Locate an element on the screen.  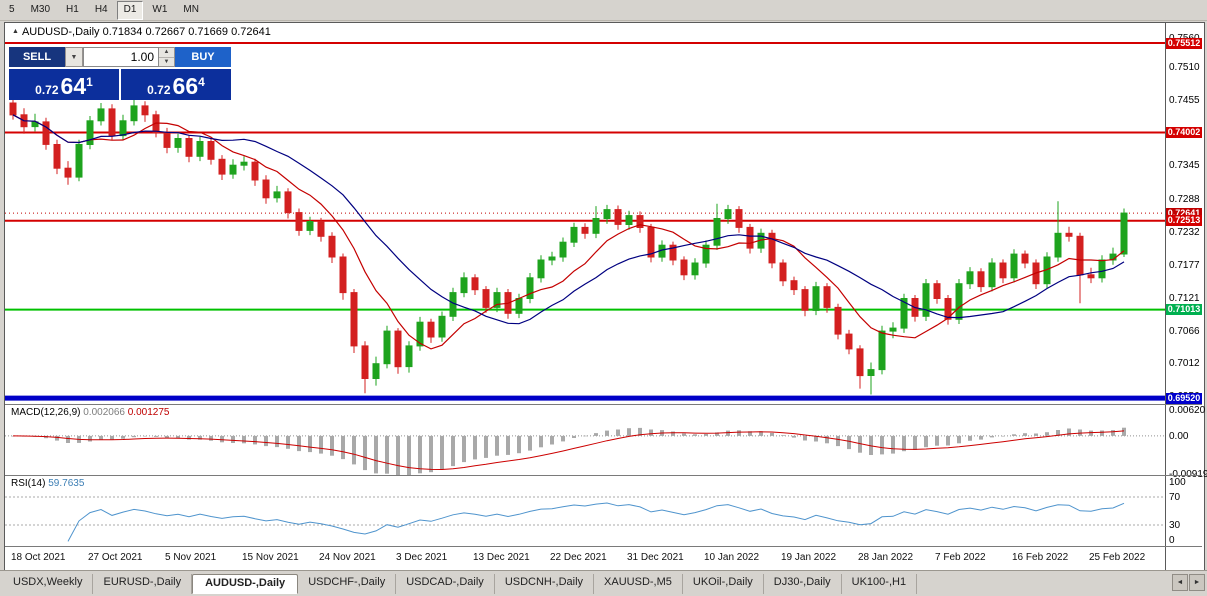
sell-price-pips: 64 is located at coordinates (73, 86).